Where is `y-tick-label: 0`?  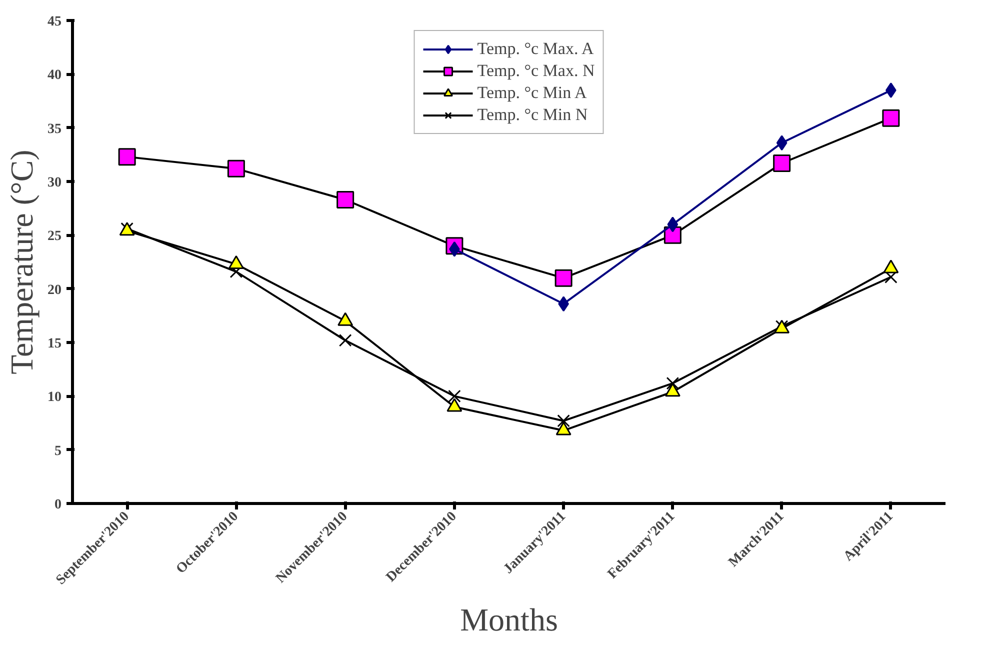
y-tick-label: 0 is located at coordinates (58, 505).